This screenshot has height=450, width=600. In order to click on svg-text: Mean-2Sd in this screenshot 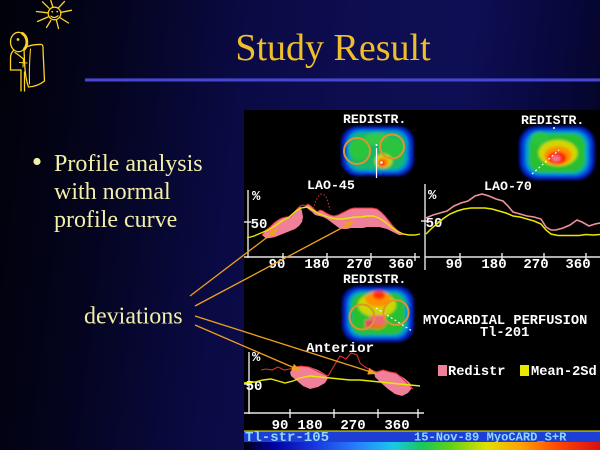, I will do `click(564, 372)`.